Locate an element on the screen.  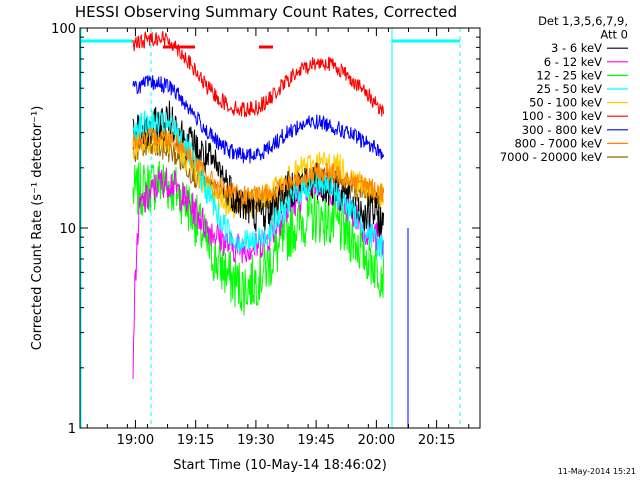
legend-label: 6 - 12 keV is located at coordinates (573, 62).